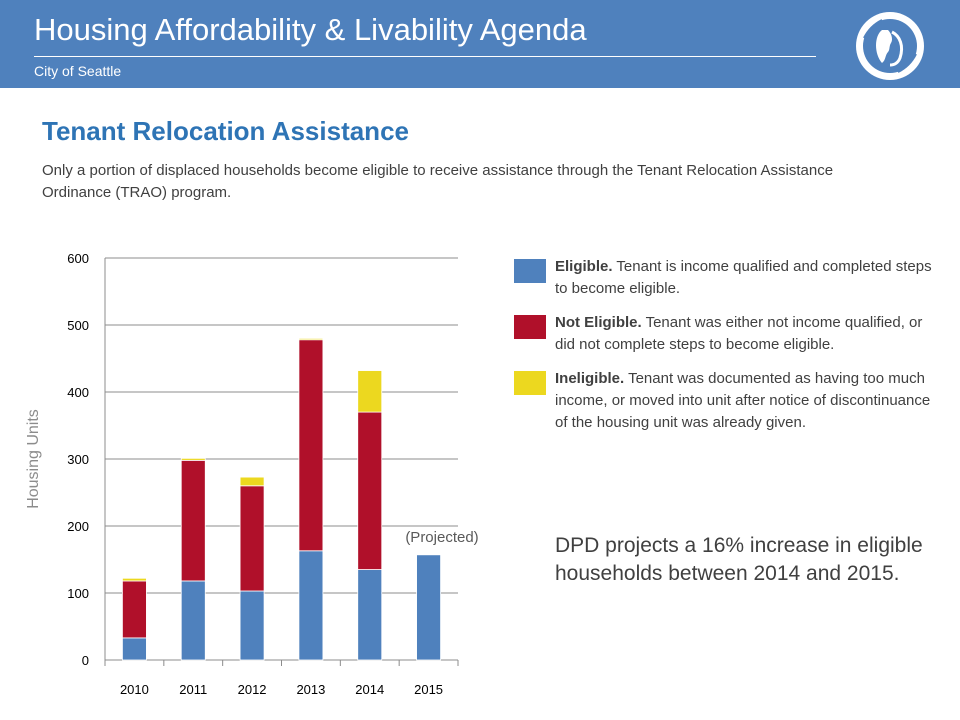 Image resolution: width=960 pixels, height=720 pixels. I want to click on legend-swatch-eligible, so click(530, 271).